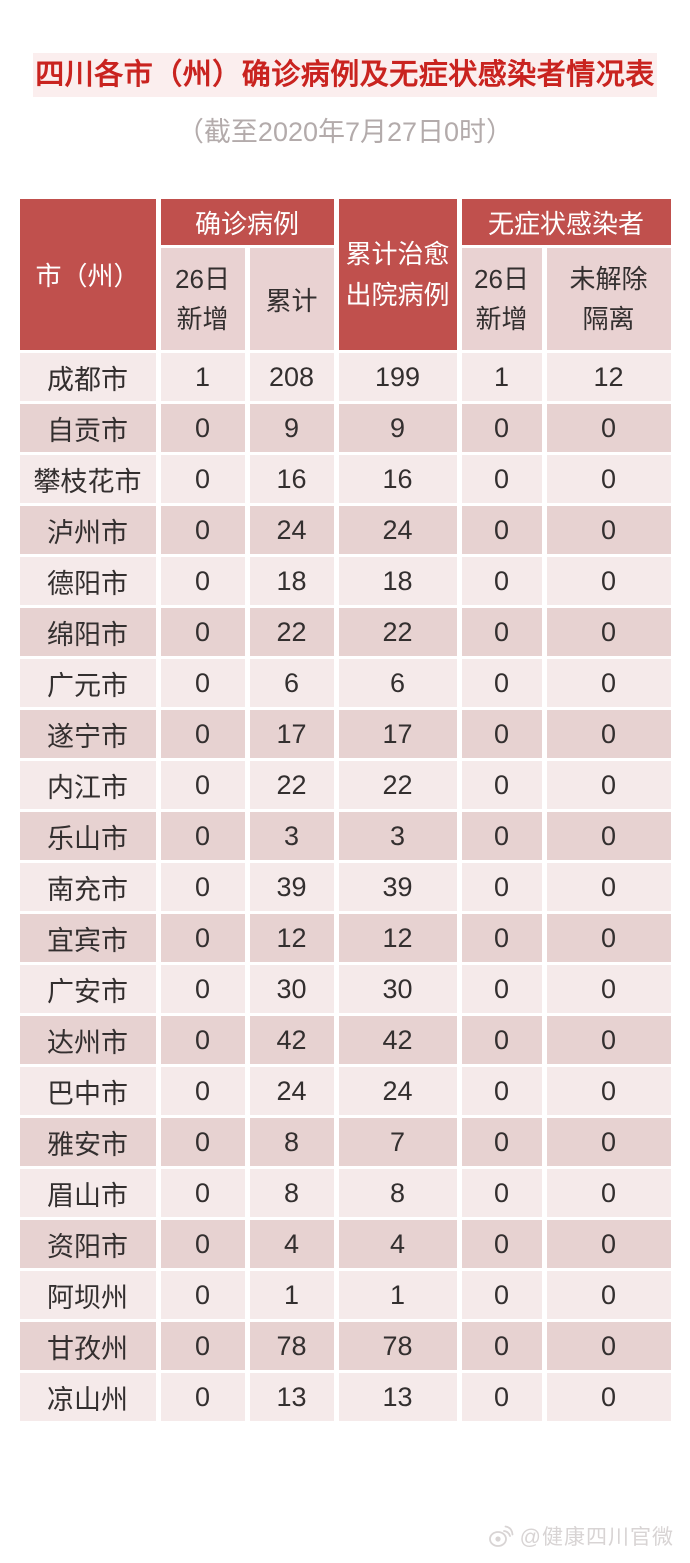 The image size is (690, 1563). I want to click on header-asymptomatic-new: 26日 新增, so click(501, 299).